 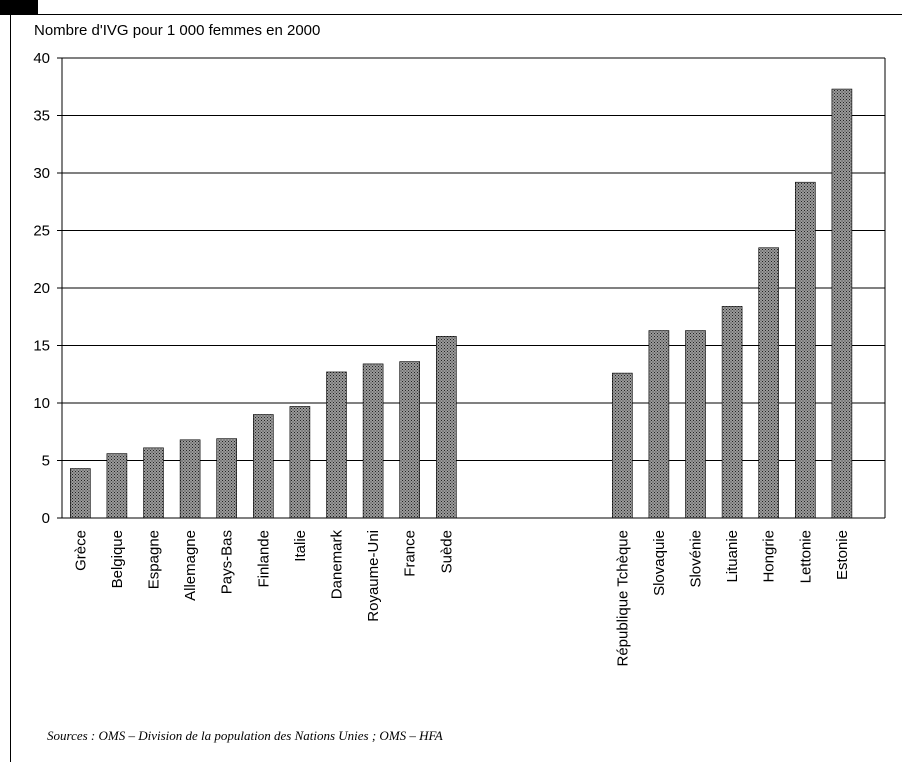 I want to click on y-tick-label: 5, so click(x=46, y=461).